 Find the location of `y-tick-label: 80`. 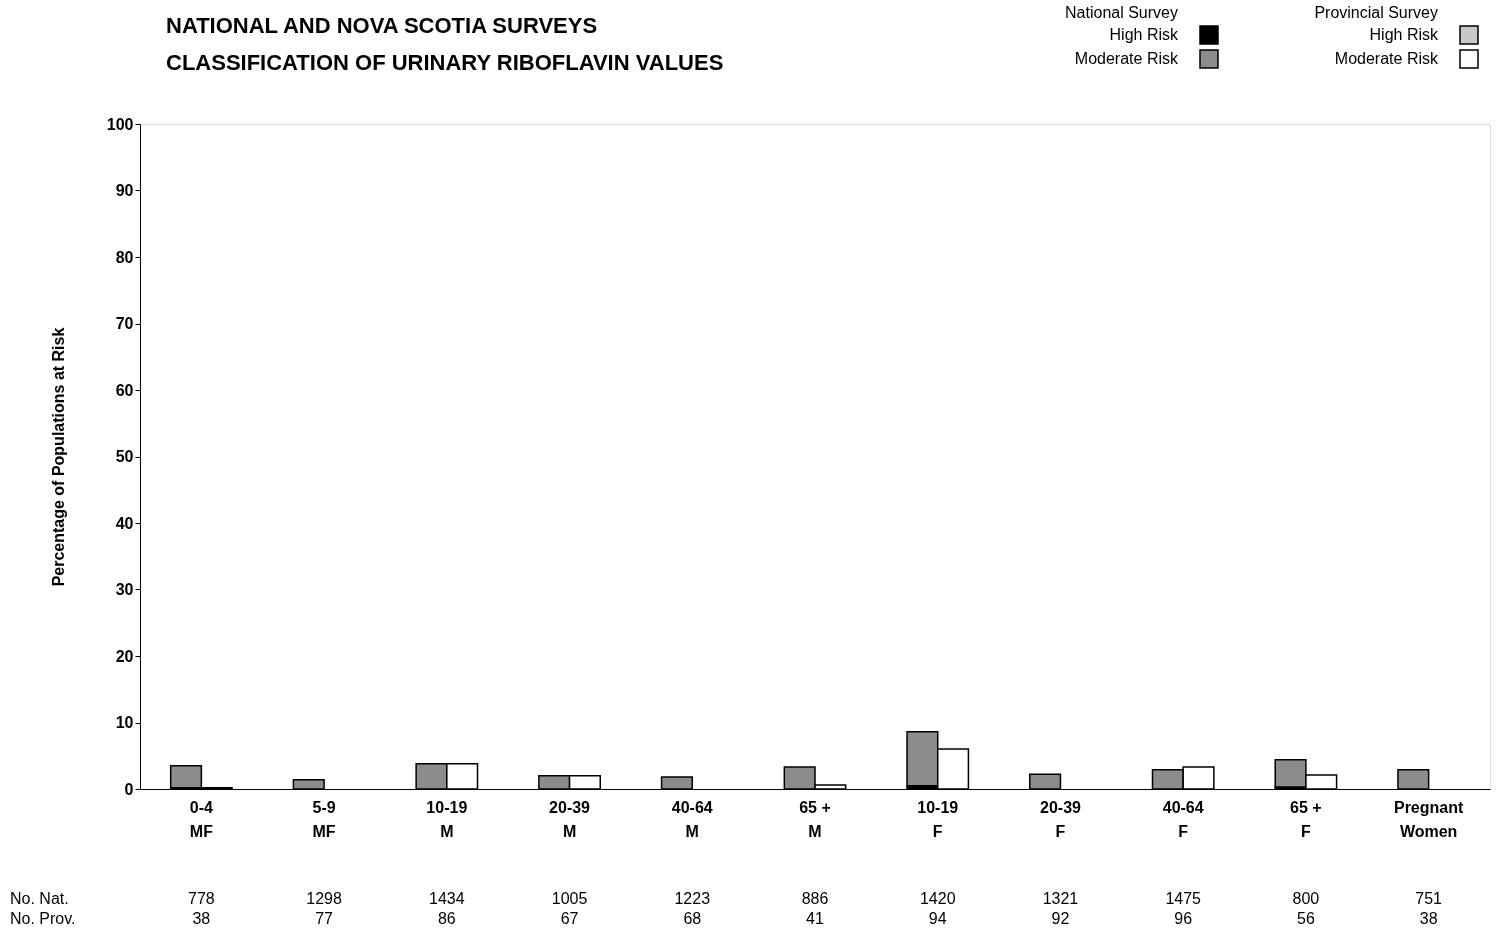

y-tick-label: 80 is located at coordinates (124, 257).